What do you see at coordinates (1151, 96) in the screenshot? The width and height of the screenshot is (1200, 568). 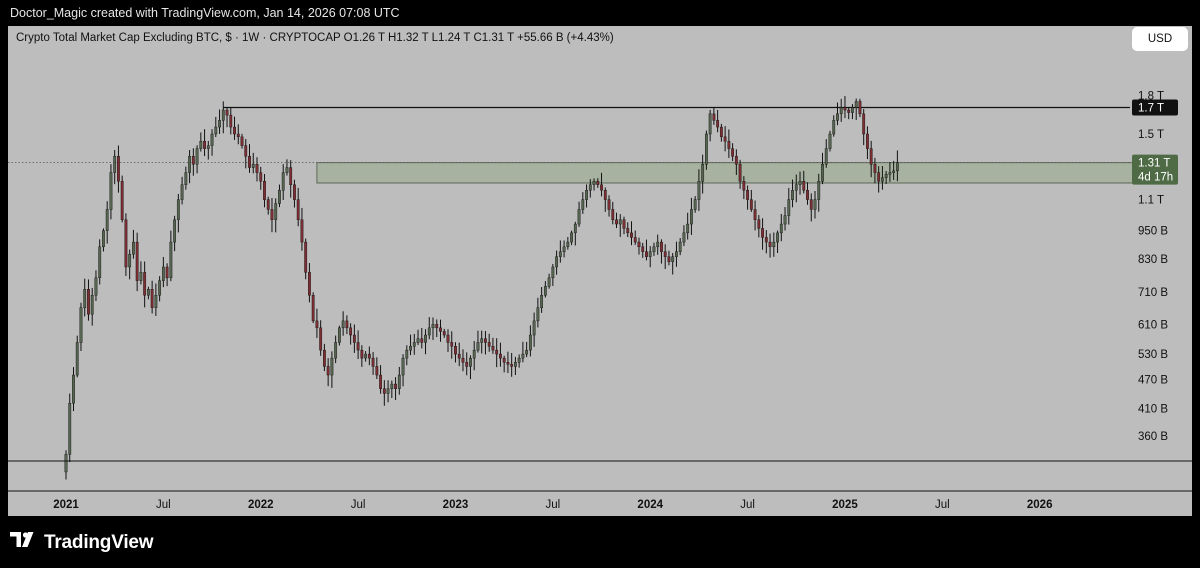 I see `y-tick-label: 1.8 T` at bounding box center [1151, 96].